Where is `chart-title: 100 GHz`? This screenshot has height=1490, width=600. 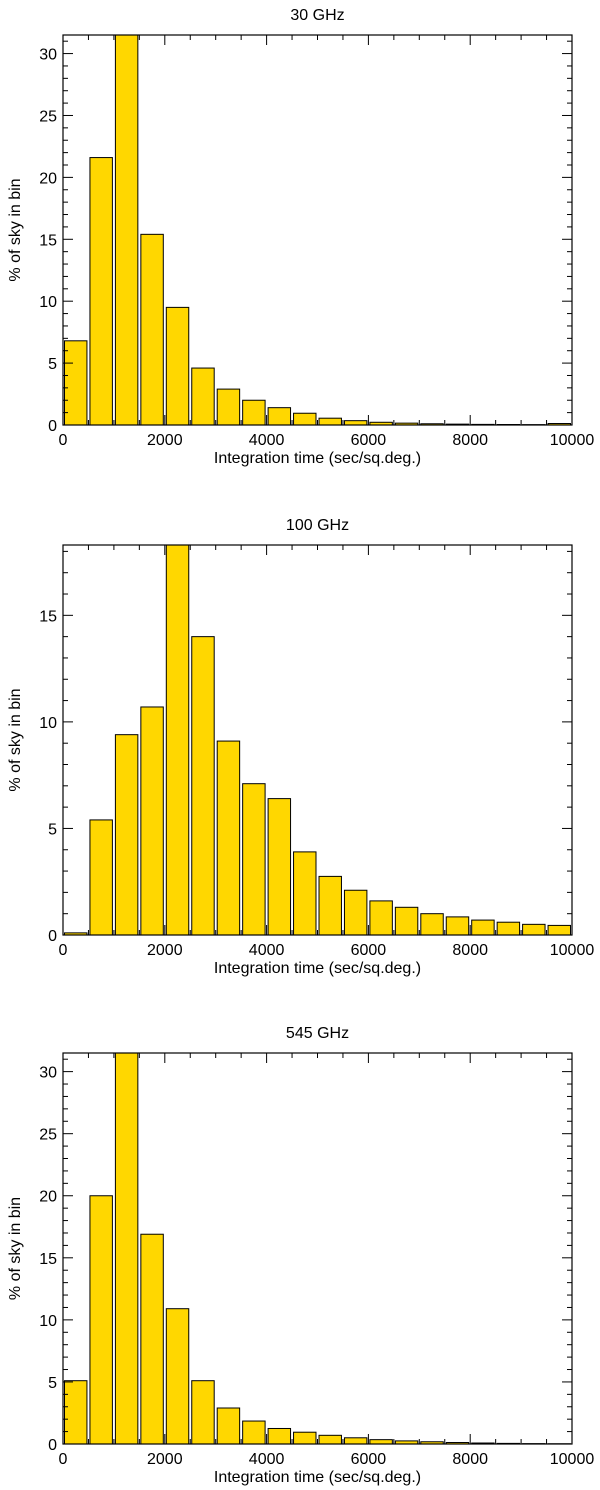 chart-title: 100 GHz is located at coordinates (317, 525).